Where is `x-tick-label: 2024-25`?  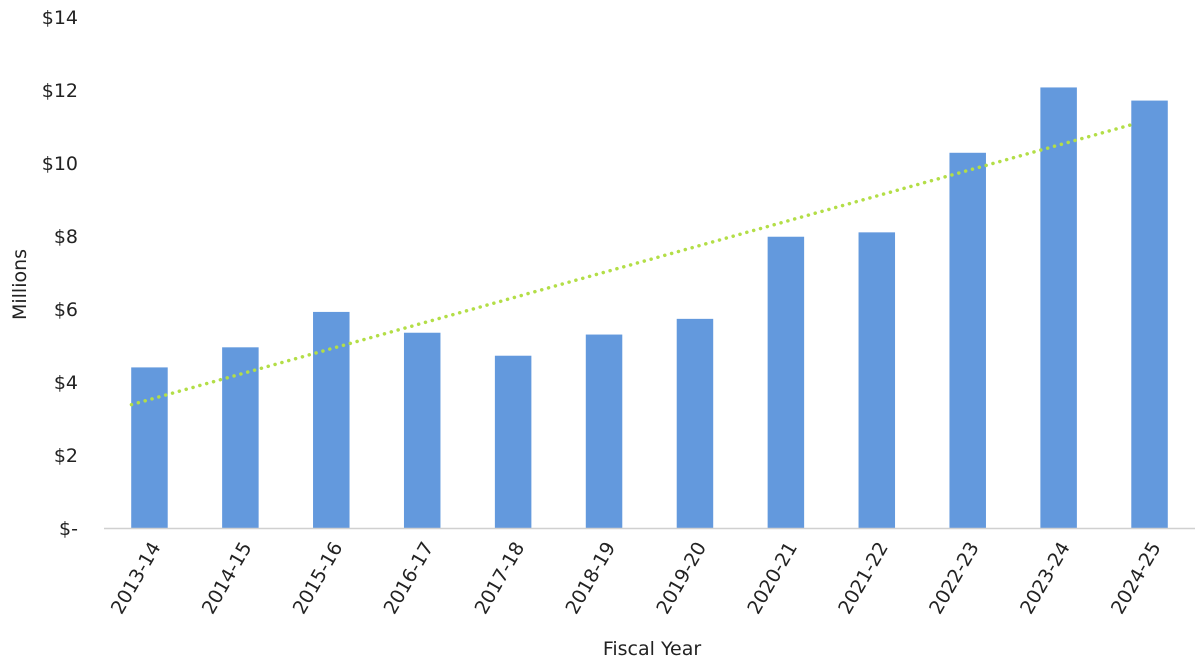
x-tick-label: 2024-25 is located at coordinates (1136, 578).